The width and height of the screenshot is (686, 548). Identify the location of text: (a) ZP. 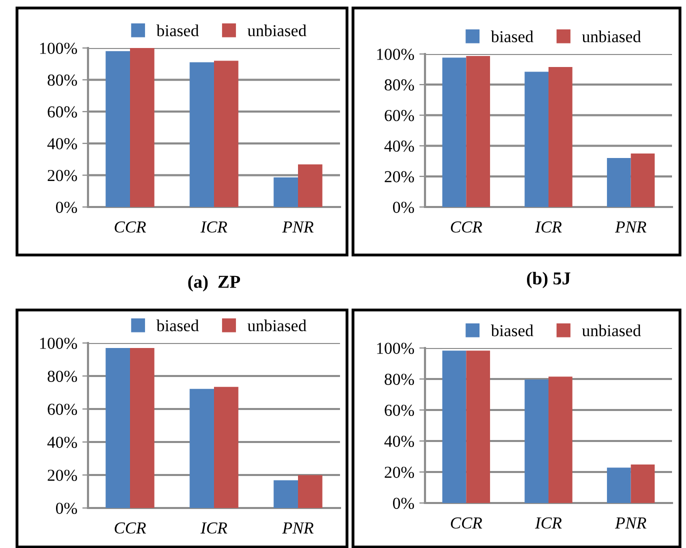
(214, 283).